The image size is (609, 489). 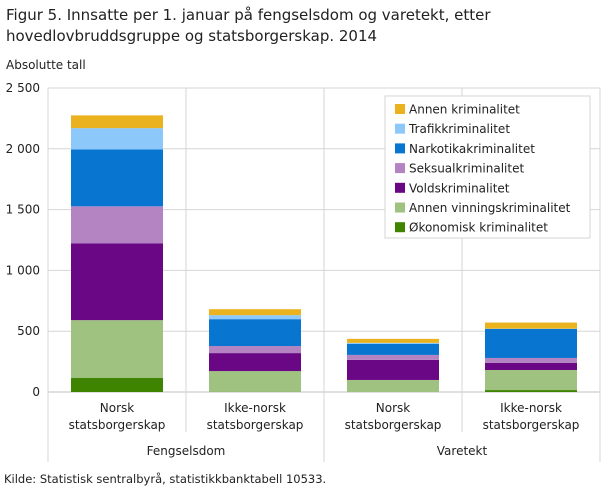 I want to click on y-tick-label: 0, so click(x=36, y=392).